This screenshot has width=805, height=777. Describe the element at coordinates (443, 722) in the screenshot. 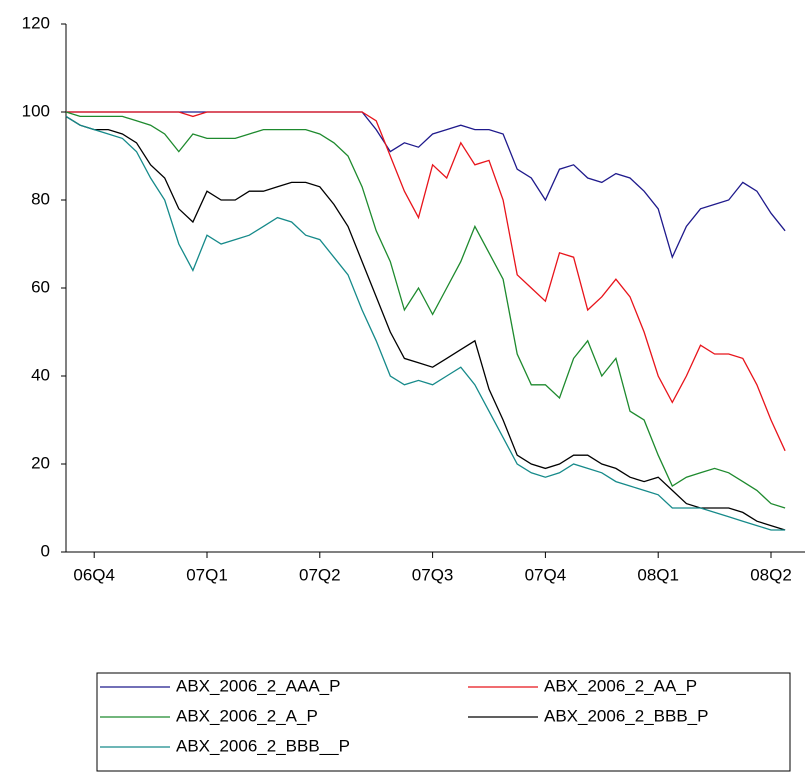

I see `legend-box` at that location.